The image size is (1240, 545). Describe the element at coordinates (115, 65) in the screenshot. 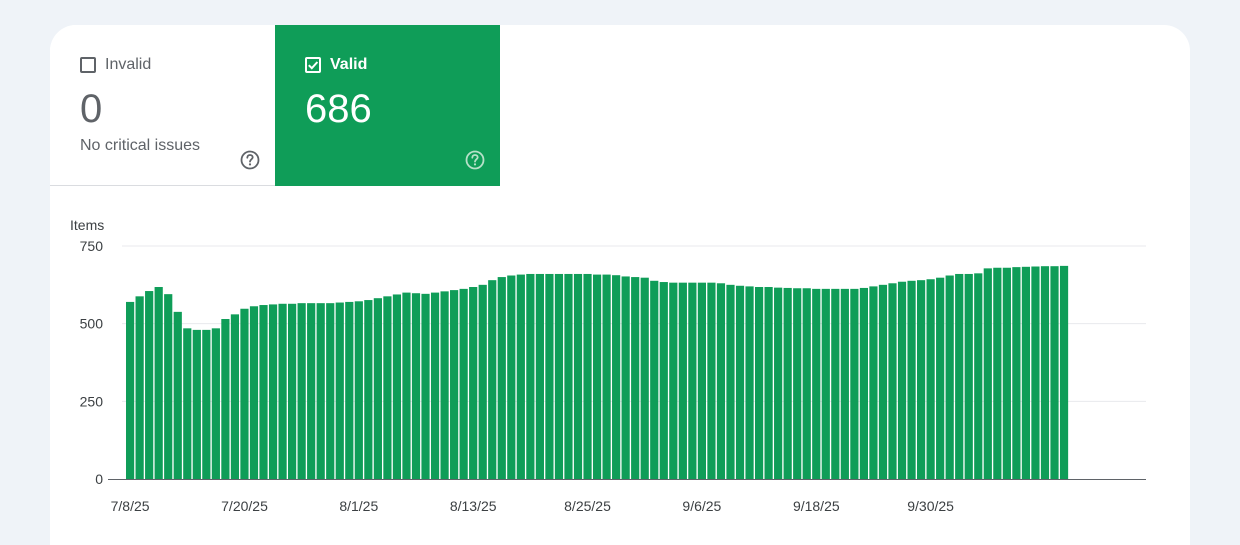

I see `invalid-toggle: Invalid` at that location.